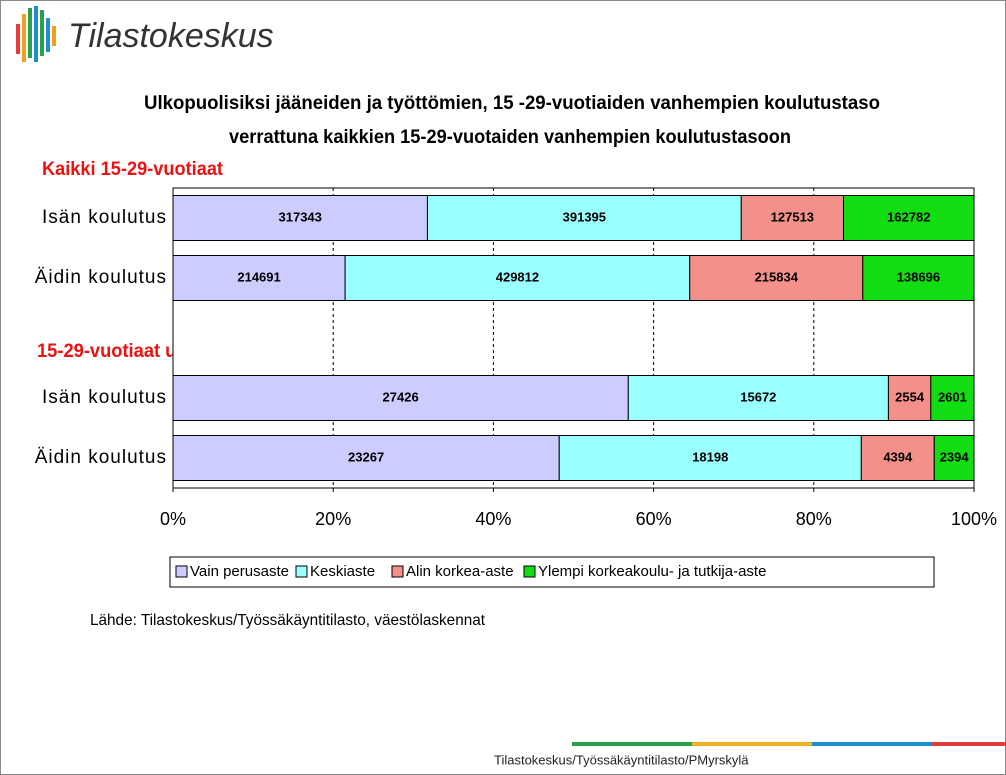 The image size is (1006, 775). What do you see at coordinates (460, 571) in the screenshot?
I see `legend-label: Alin korkea-aste` at bounding box center [460, 571].